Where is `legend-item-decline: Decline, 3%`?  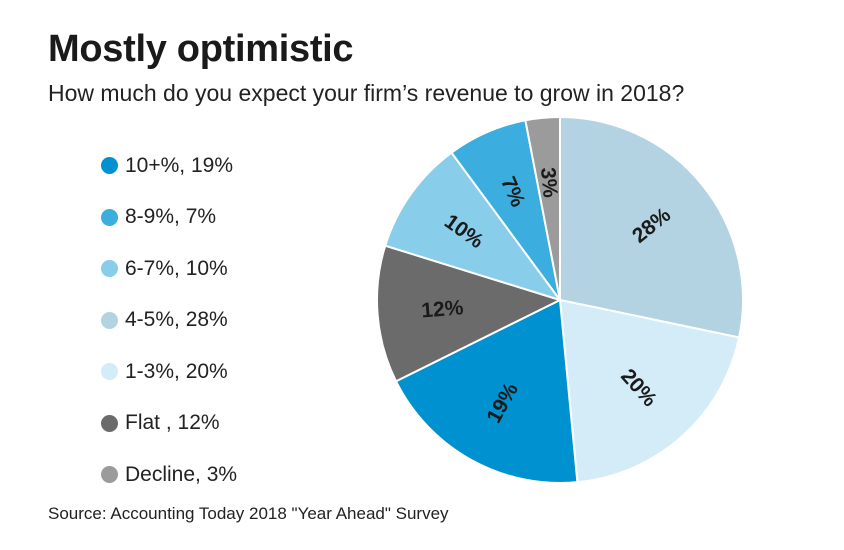
legend-item-decline: Decline, 3% is located at coordinates (169, 475).